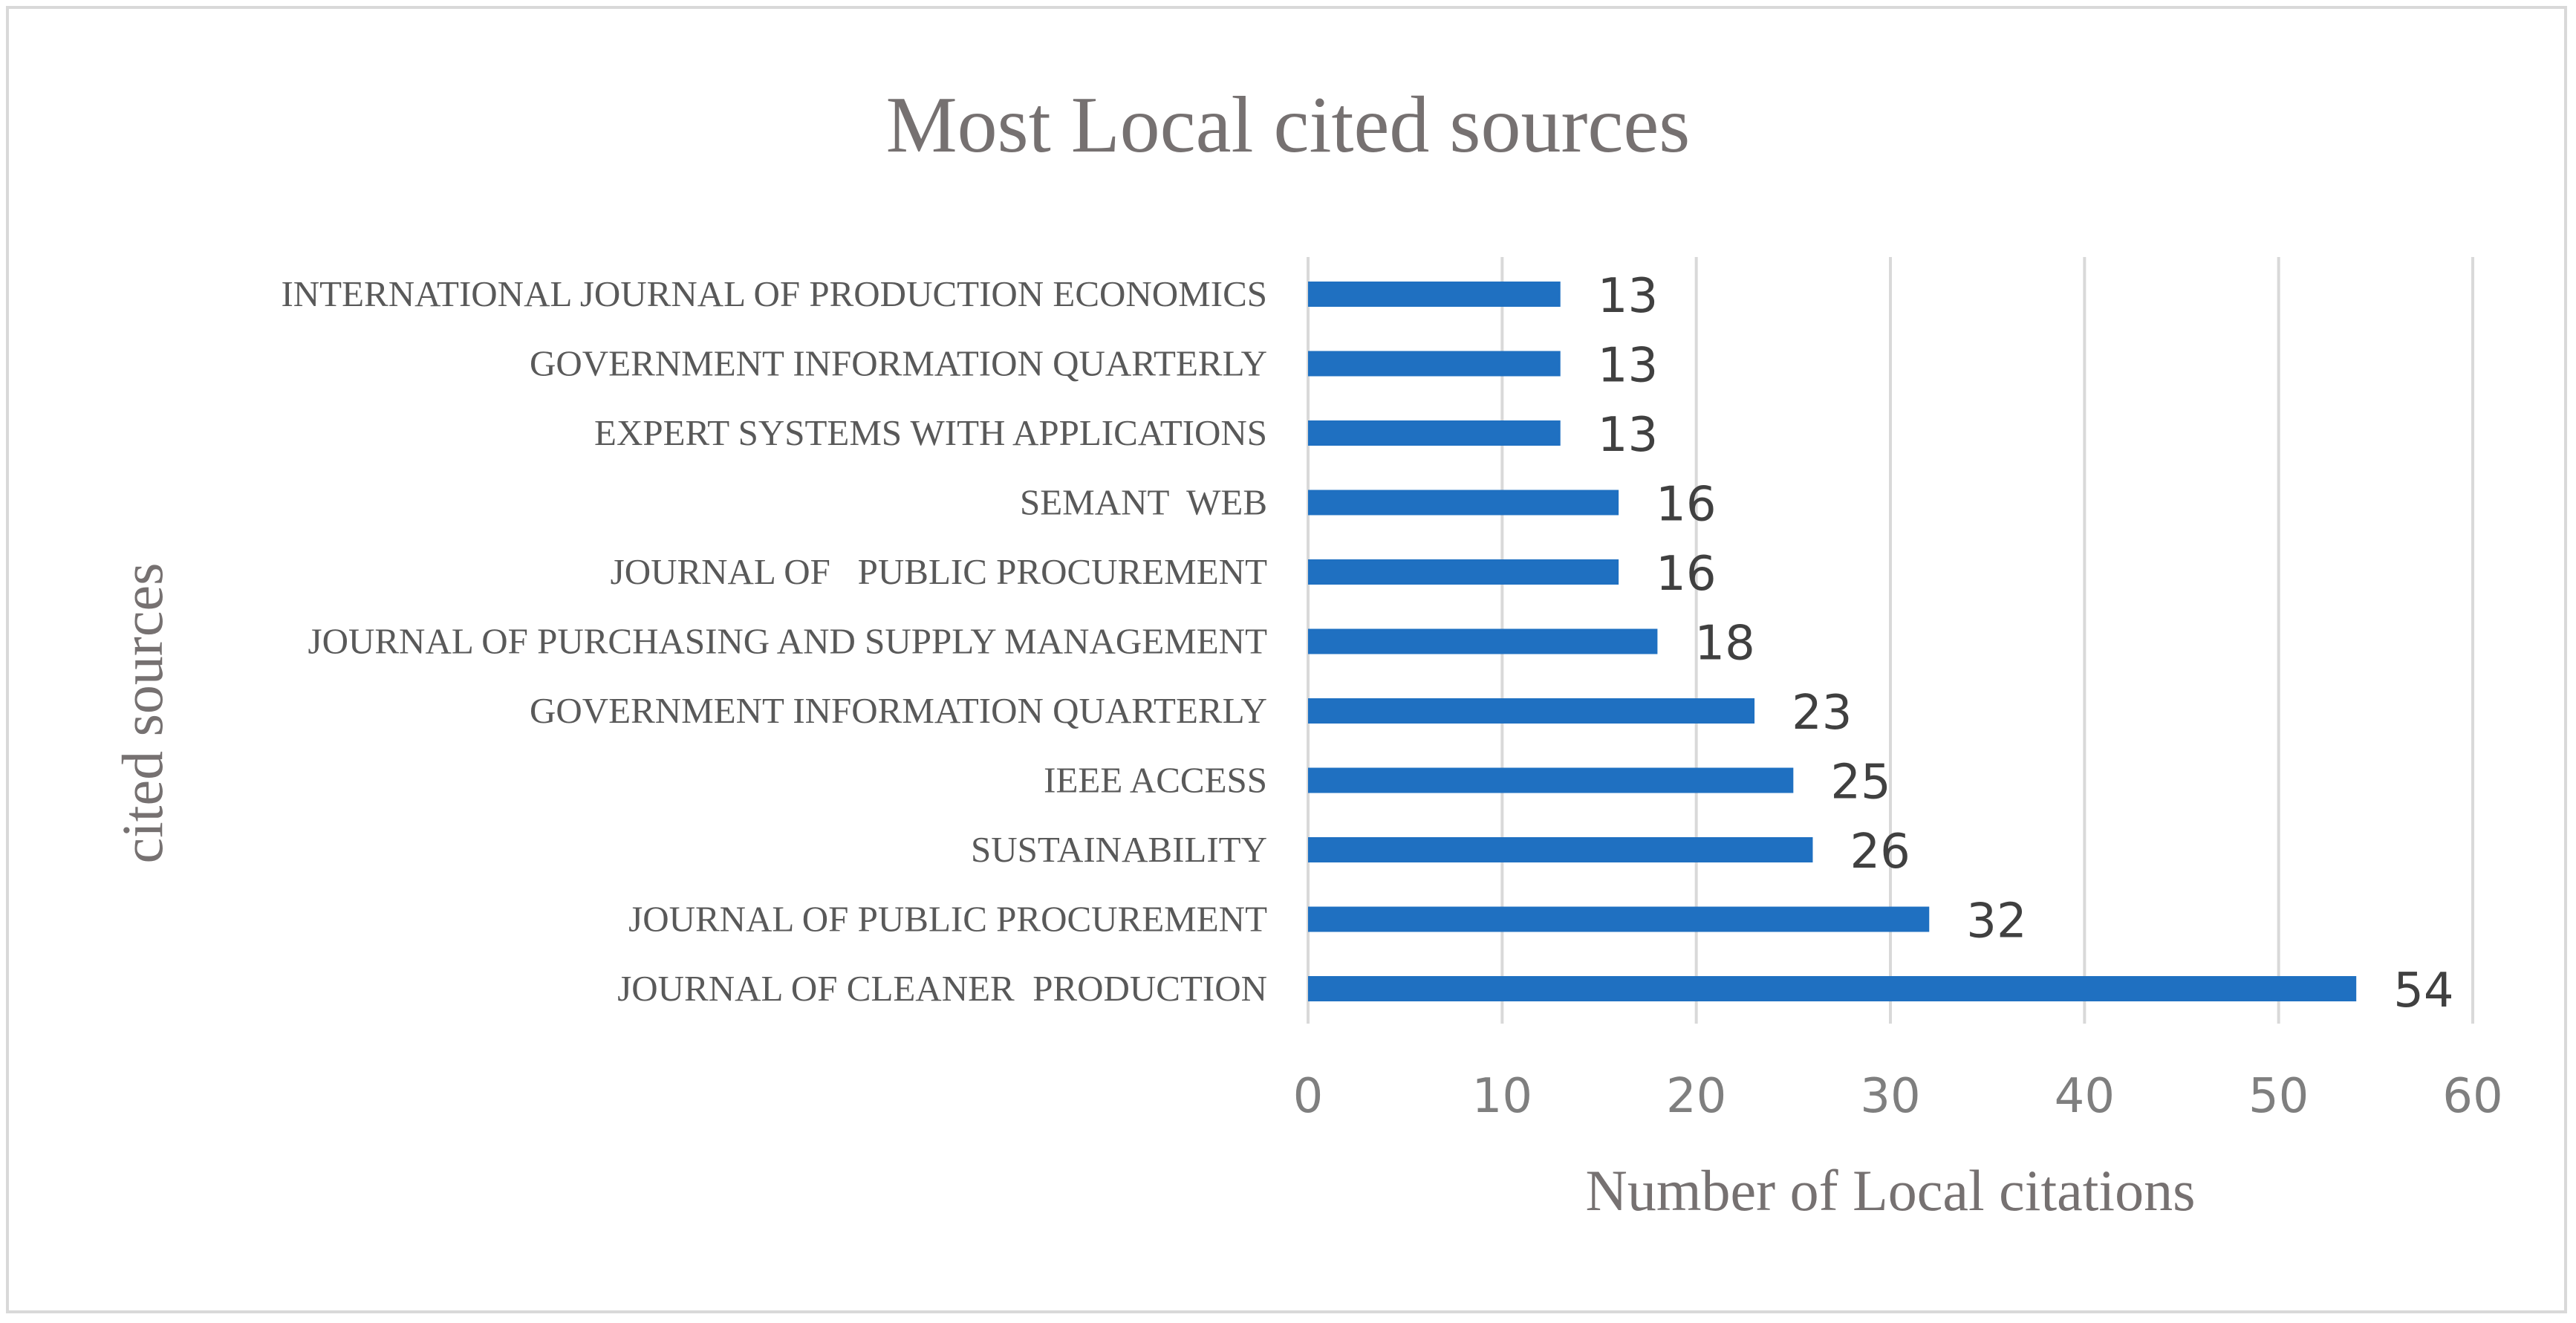  Describe the element at coordinates (1880, 852) in the screenshot. I see `data-label: 26` at that location.